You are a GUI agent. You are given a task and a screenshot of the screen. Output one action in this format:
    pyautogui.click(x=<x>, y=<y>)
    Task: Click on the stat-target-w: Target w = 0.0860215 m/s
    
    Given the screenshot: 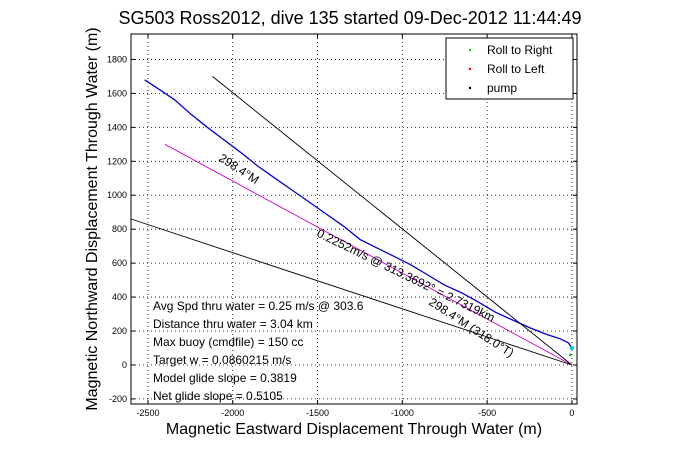 What is the action you would take?
    pyautogui.click(x=222, y=360)
    